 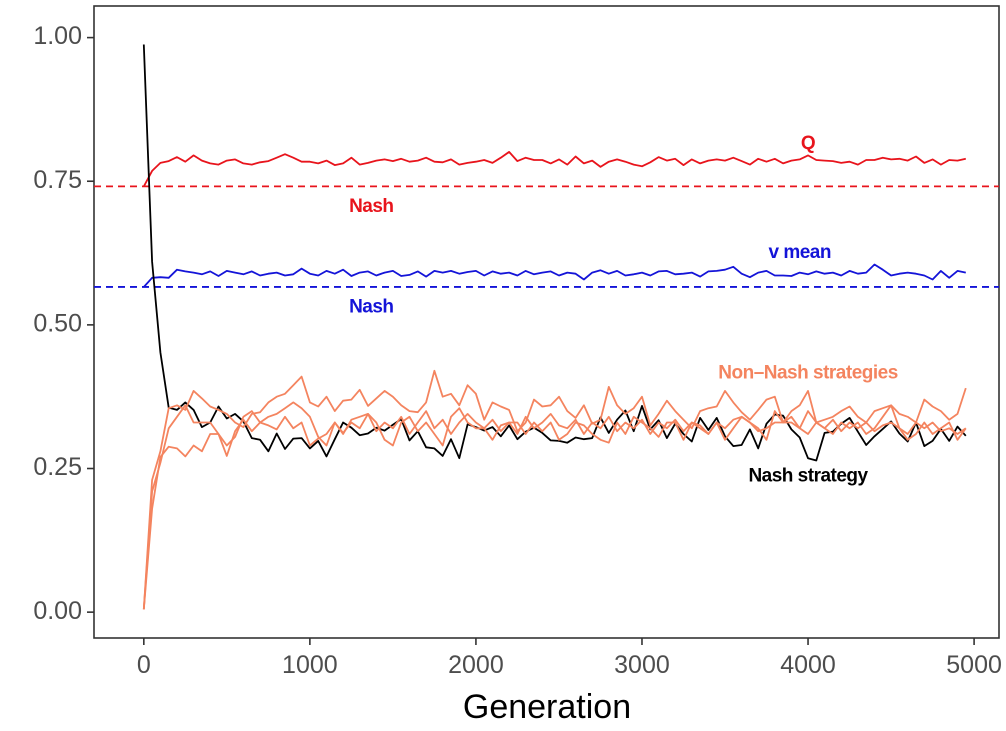 I want to click on y-axis: 0.00 0.25 0.50 0.75 1.00, so click(x=63, y=323).